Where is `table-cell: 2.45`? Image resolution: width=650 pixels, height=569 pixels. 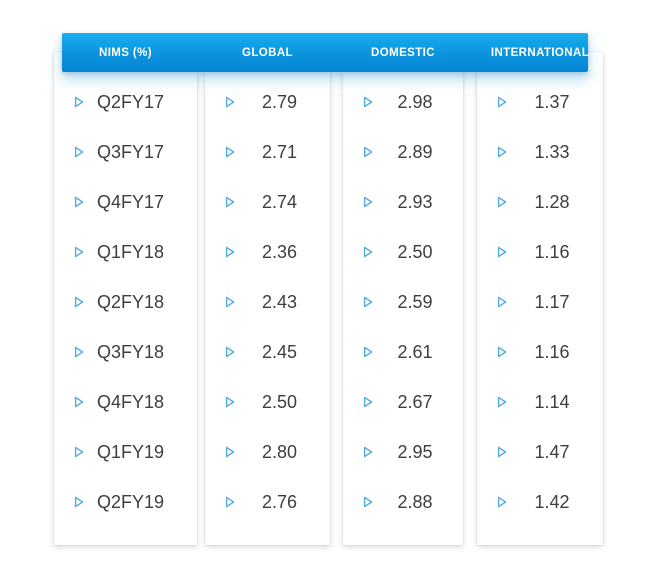 table-cell: 2.45 is located at coordinates (267, 352).